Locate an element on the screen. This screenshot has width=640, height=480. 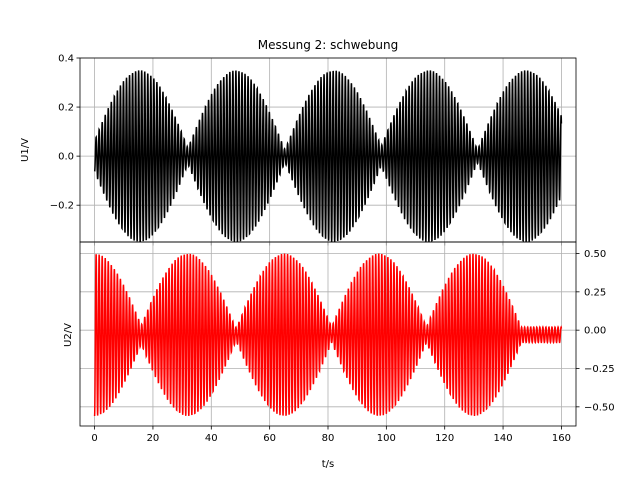
top-ytick-label: 0.2 is located at coordinates (66, 108).